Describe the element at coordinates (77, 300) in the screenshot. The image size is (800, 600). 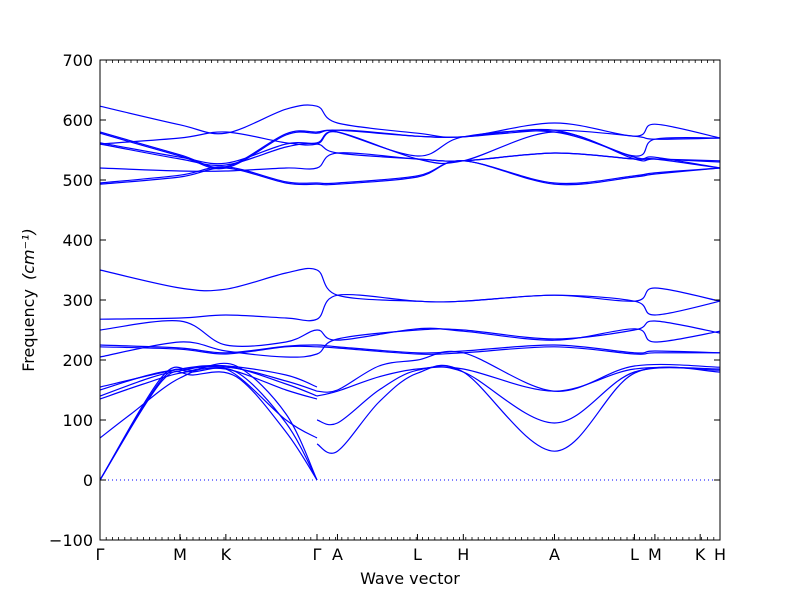
I see `y-tick-label: 300` at that location.